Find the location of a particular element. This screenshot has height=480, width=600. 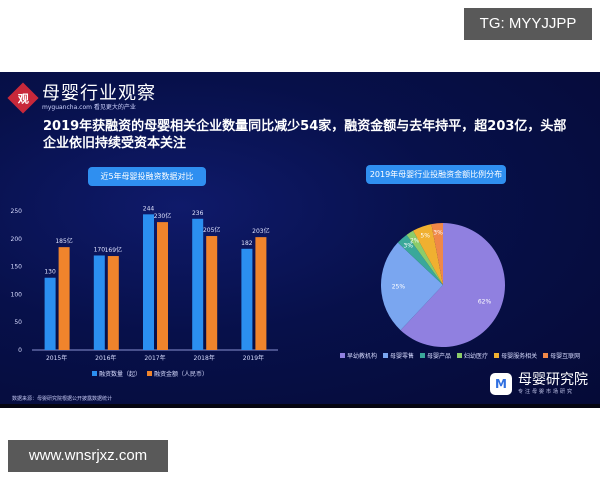

brand-subtitle: 专注母婴市场研究 is located at coordinates (546, 392).